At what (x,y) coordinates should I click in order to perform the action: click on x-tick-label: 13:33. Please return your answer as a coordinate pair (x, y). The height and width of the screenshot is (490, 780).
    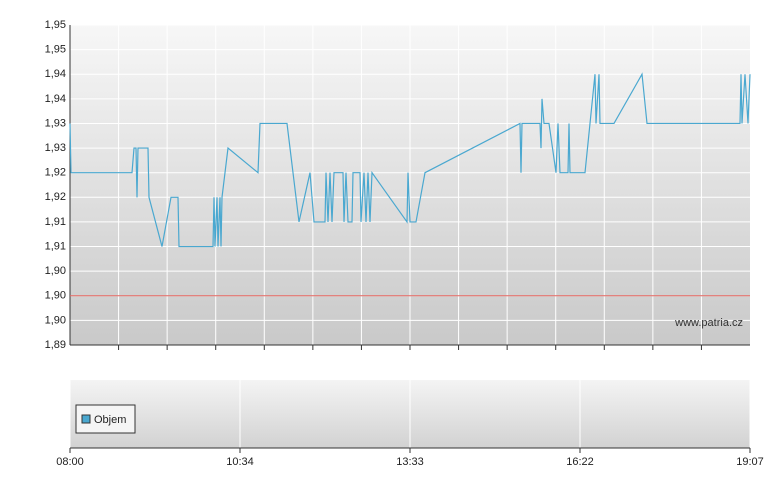
    Looking at the image, I should click on (410, 462).